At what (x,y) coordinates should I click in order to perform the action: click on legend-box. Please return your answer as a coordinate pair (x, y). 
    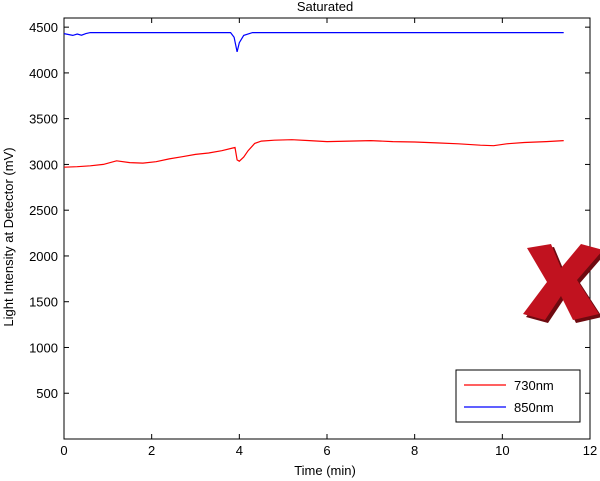
    Looking at the image, I should click on (518, 396).